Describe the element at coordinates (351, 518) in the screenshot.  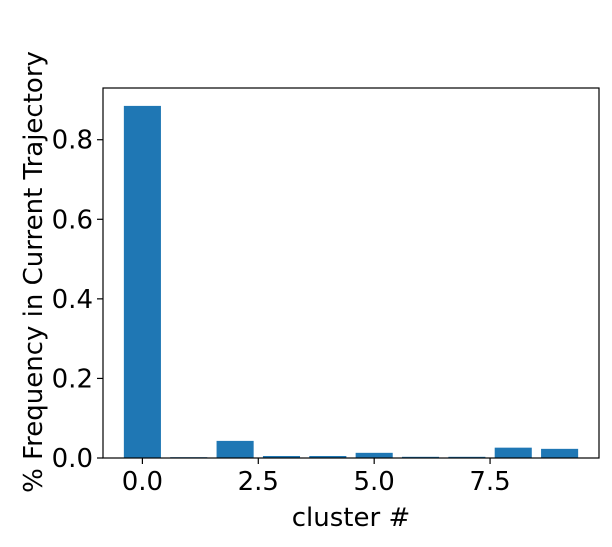
I see `x-axis-title: cluster #` at that location.